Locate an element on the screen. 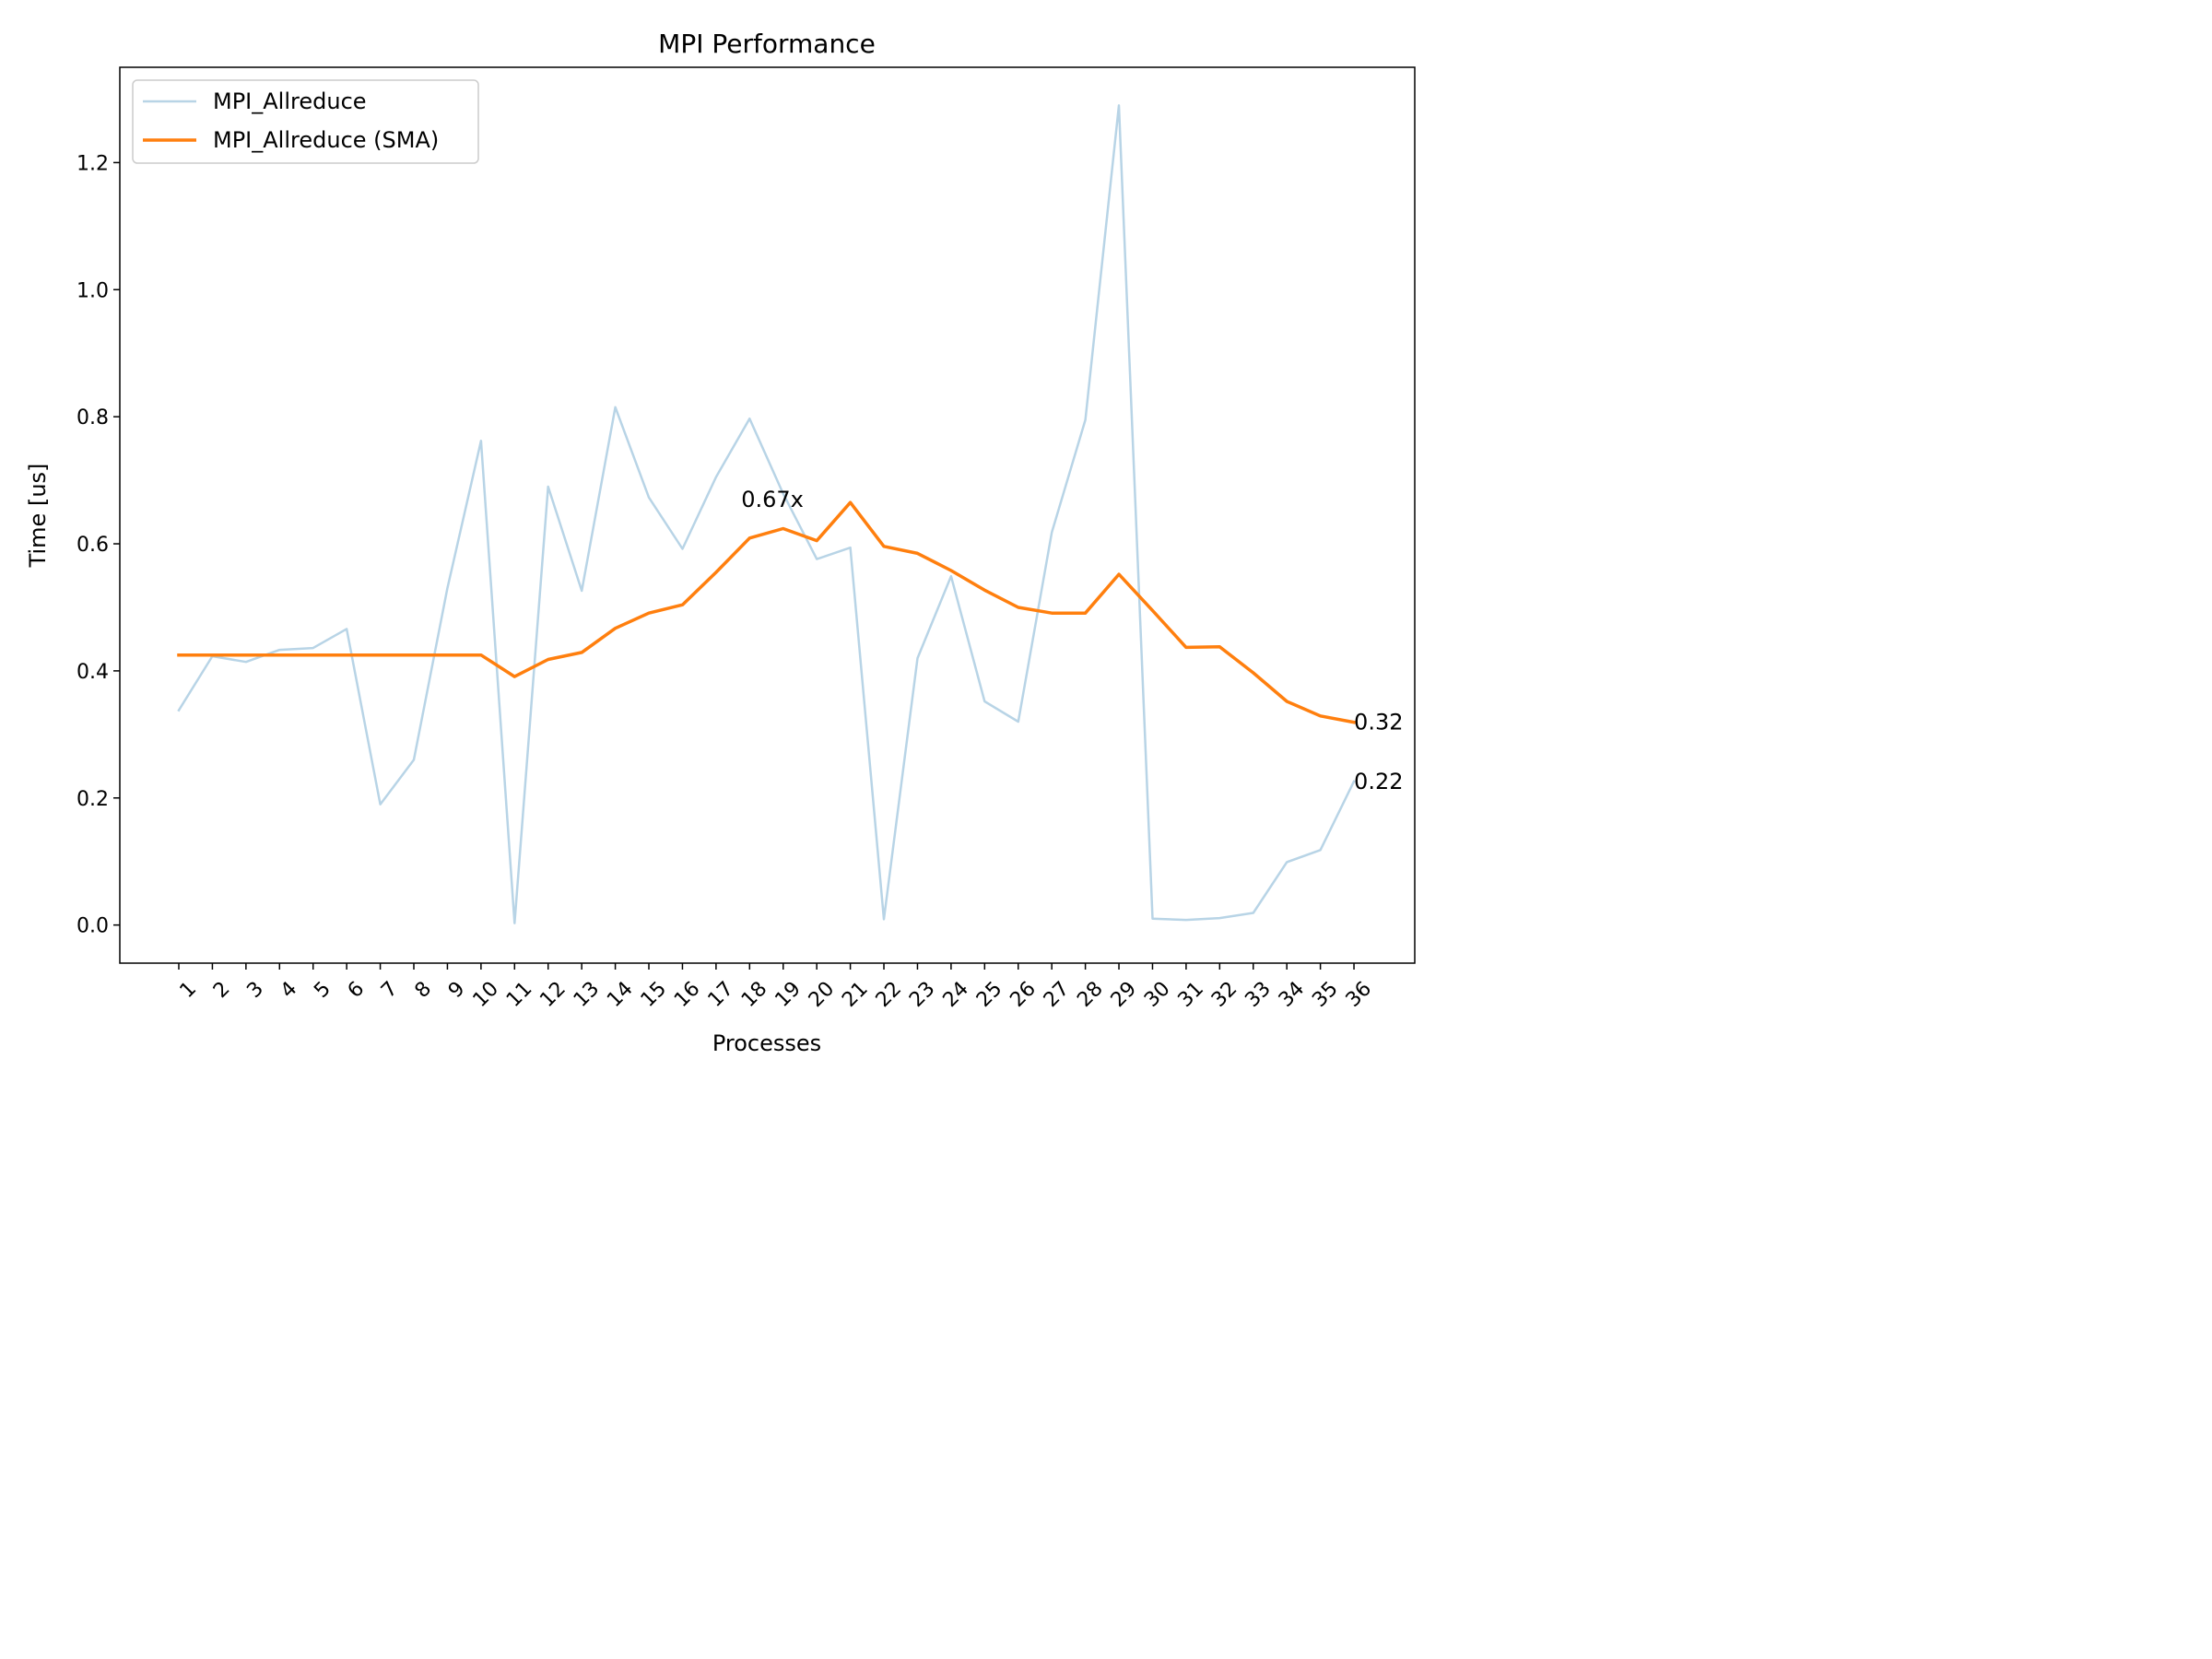 The width and height of the screenshot is (2212, 1659). y-tick-label: 0.6 is located at coordinates (92, 545).